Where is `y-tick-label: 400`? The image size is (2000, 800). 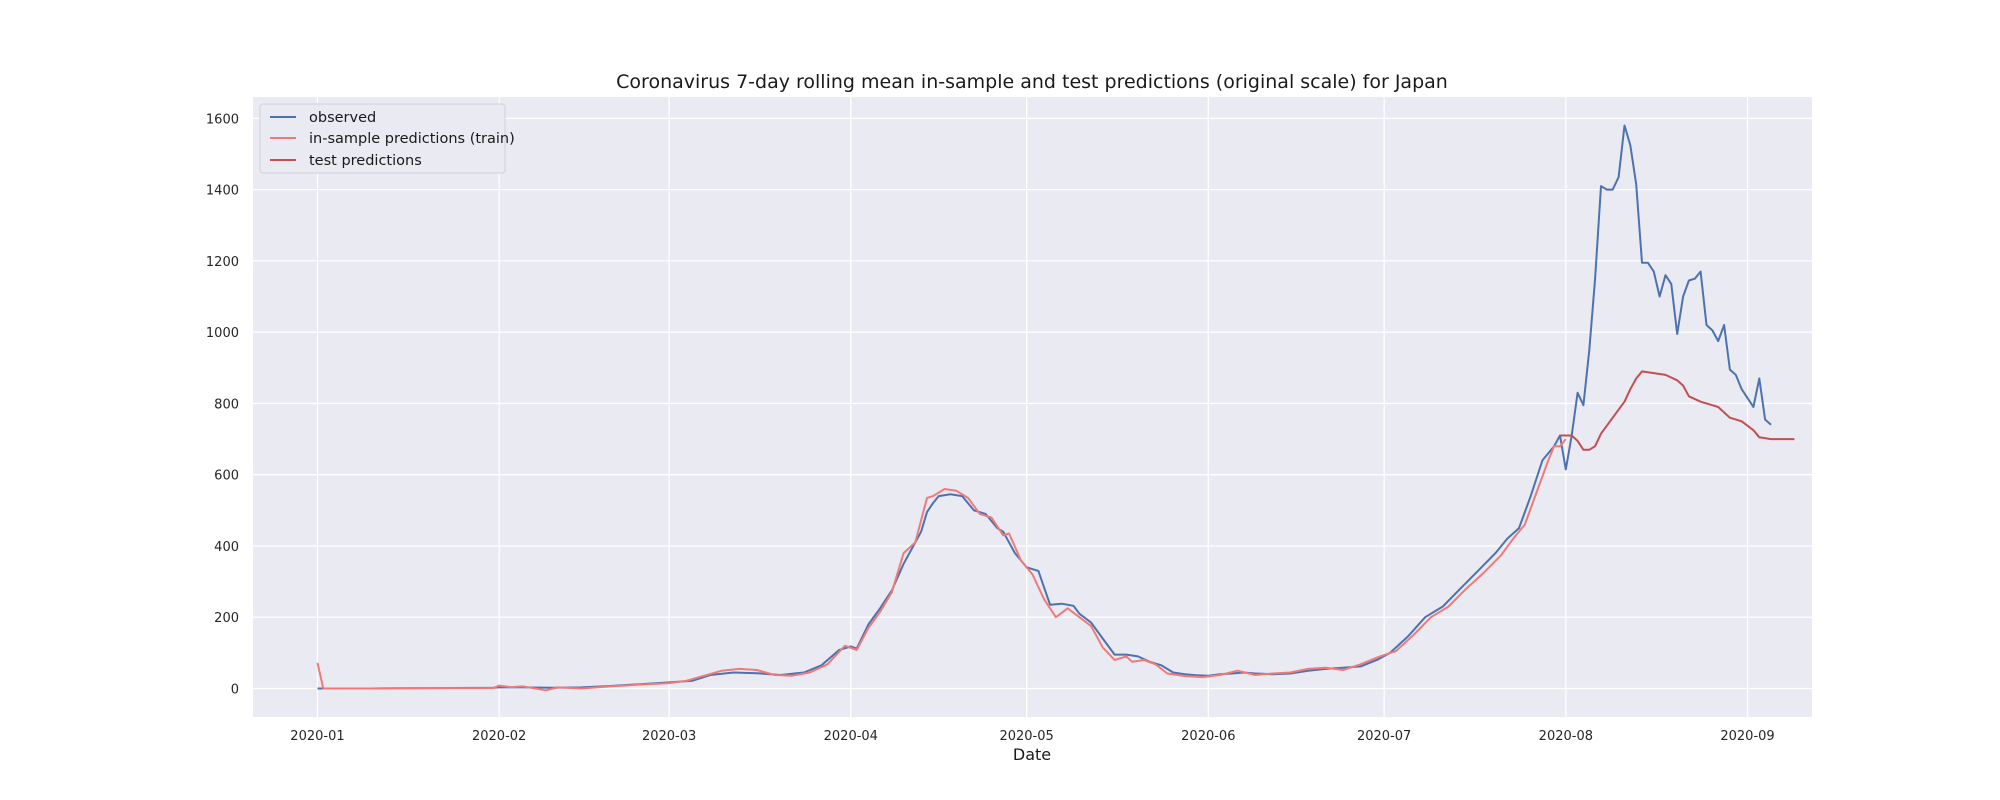
y-tick-label: 400 is located at coordinates (226, 547).